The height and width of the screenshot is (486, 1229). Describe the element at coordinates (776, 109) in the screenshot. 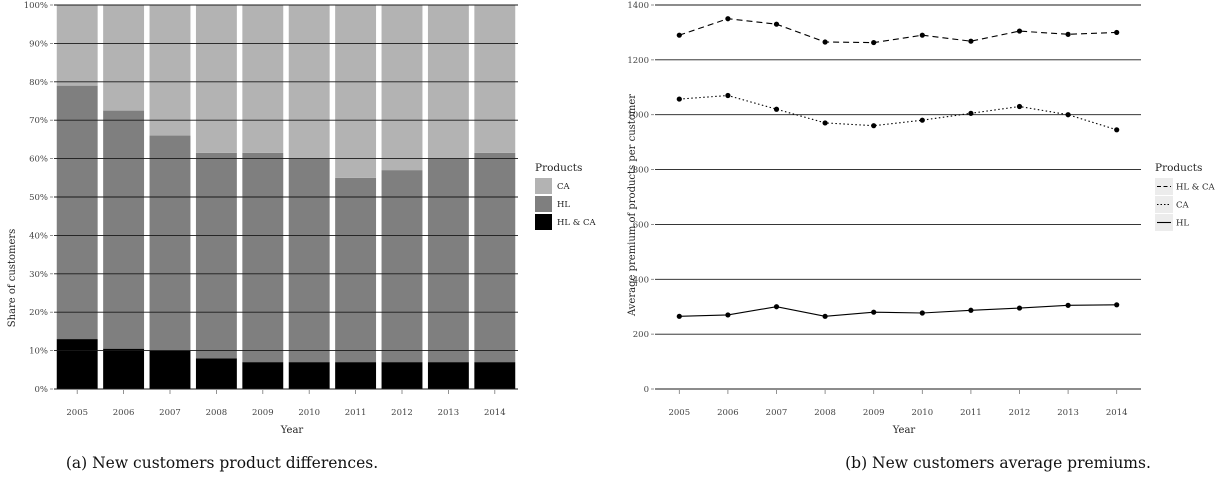

I see `line-point-ca-2007` at that location.